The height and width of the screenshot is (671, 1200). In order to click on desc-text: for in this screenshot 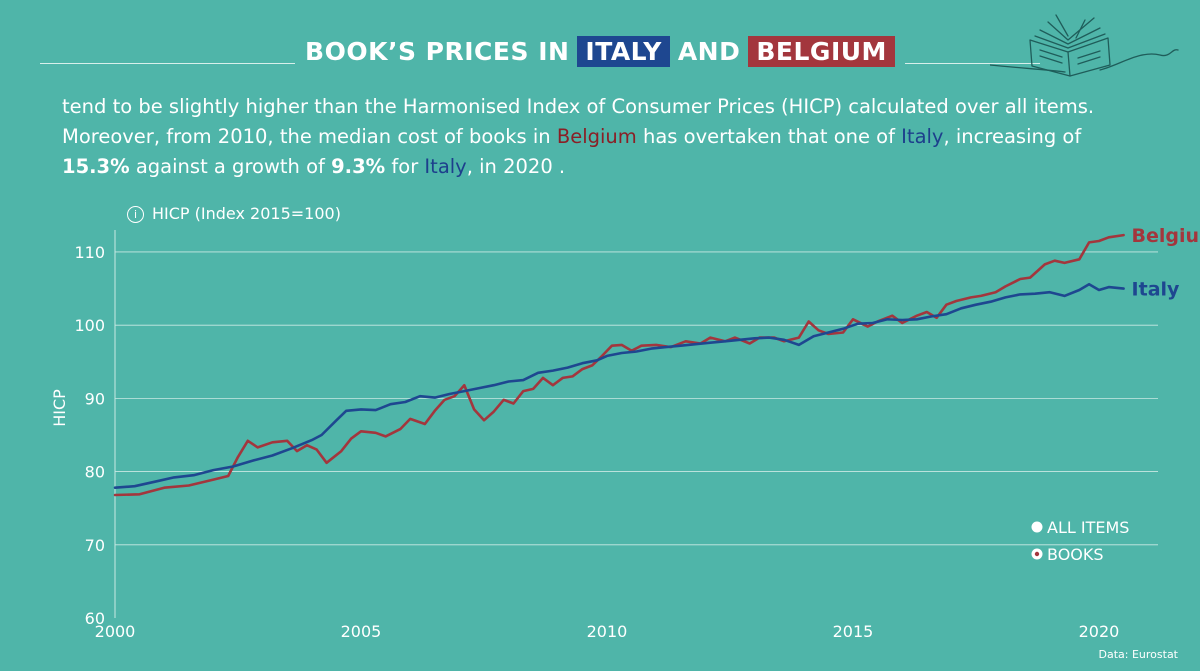, I will do `click(405, 166)`.